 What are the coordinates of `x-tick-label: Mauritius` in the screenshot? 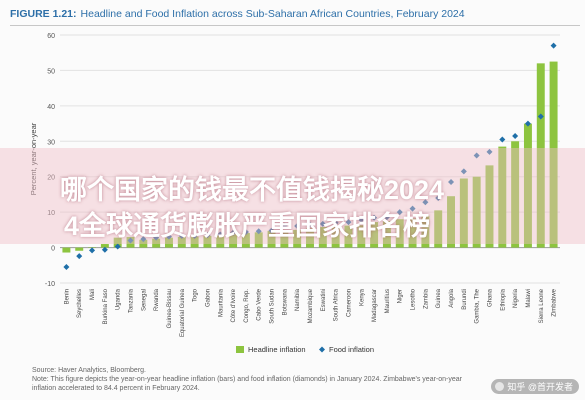 It's located at (388, 301).